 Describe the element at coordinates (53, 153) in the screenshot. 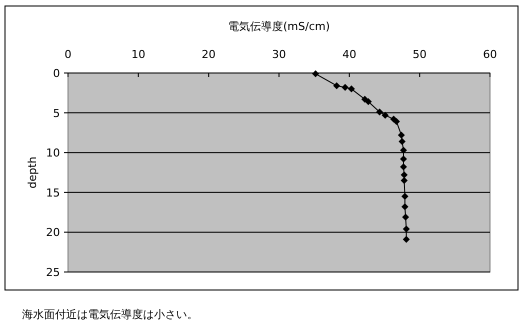

I see `y-tick-label: 10` at that location.